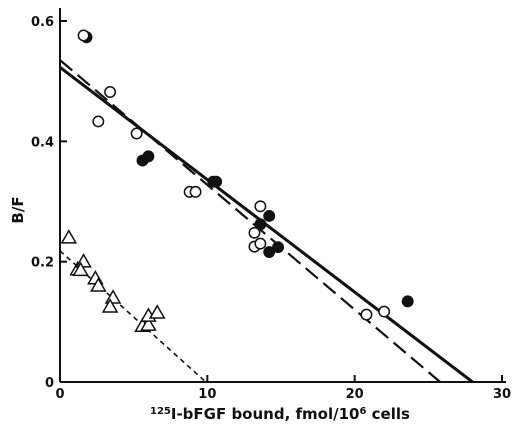 The height and width of the screenshot is (435, 517). I want to click on short-dash-fit-line, so click(133, 316).